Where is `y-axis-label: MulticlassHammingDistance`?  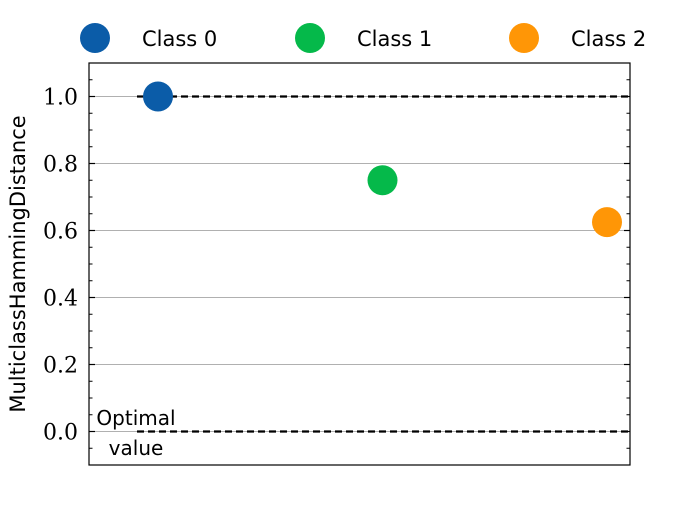
y-axis-label: MulticlassHammingDistance is located at coordinates (18, 263).